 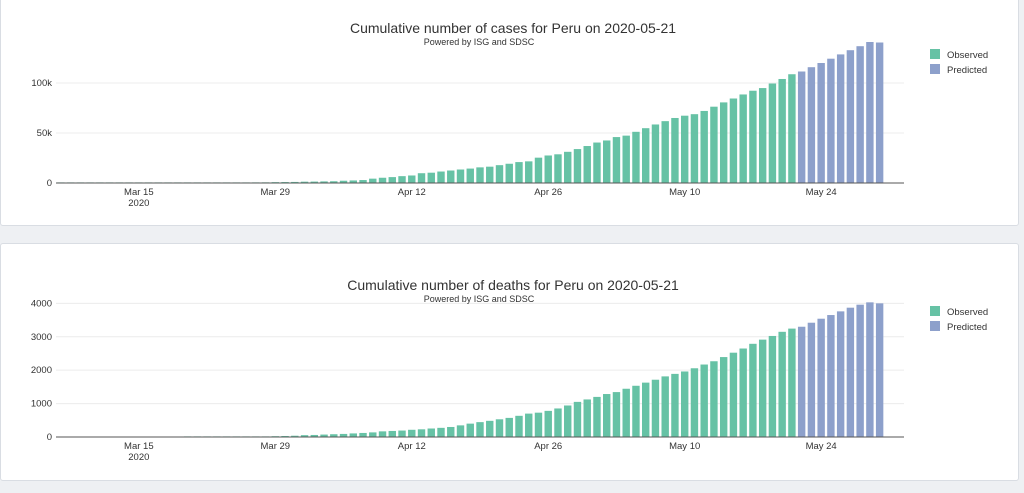 I want to click on legend-swatch-predicted, so click(x=935, y=326).